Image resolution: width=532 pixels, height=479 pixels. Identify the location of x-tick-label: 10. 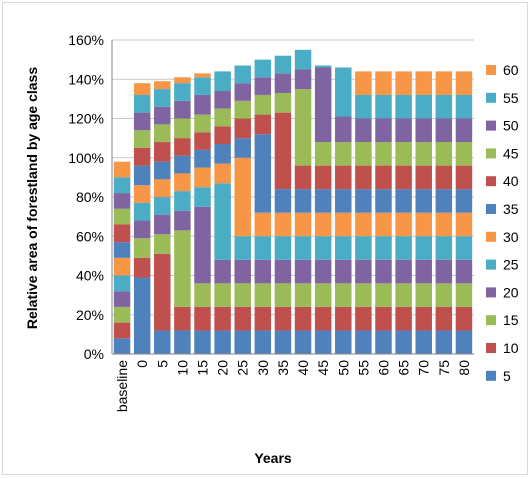
(182, 368).